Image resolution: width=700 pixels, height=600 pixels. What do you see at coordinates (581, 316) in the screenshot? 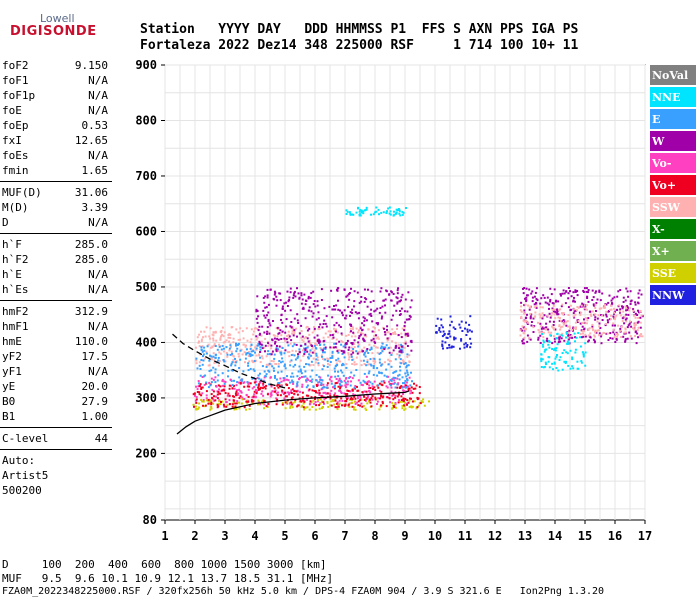
I see `echo-region-high-cluster` at bounding box center [581, 316].